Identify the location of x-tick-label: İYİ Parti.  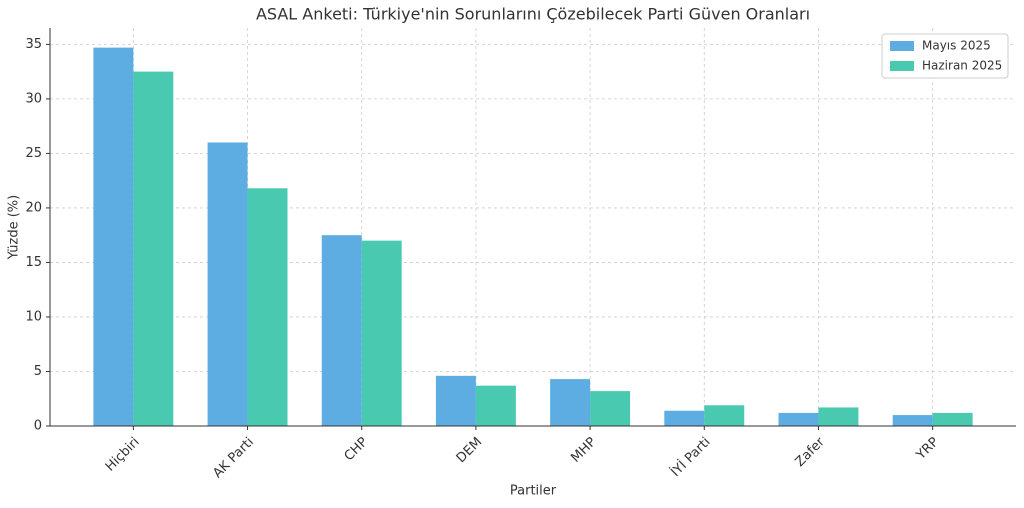
(691, 457).